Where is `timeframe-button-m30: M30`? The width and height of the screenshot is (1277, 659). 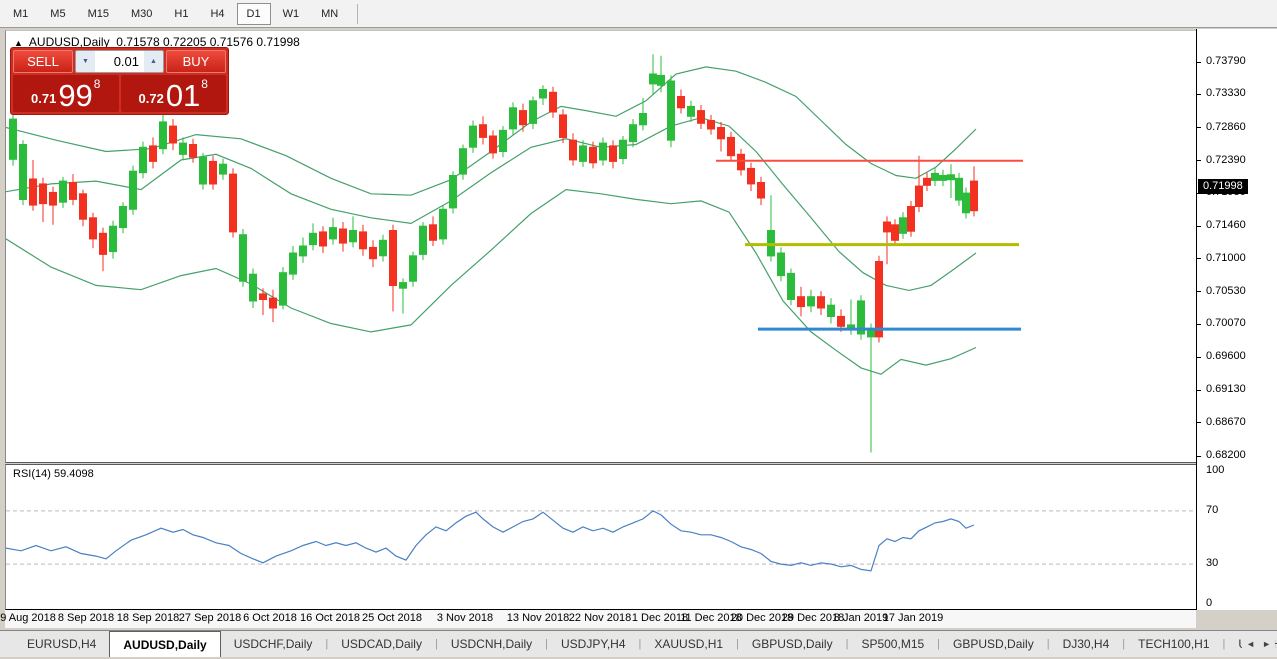
timeframe-button-m30: M30 is located at coordinates (141, 13).